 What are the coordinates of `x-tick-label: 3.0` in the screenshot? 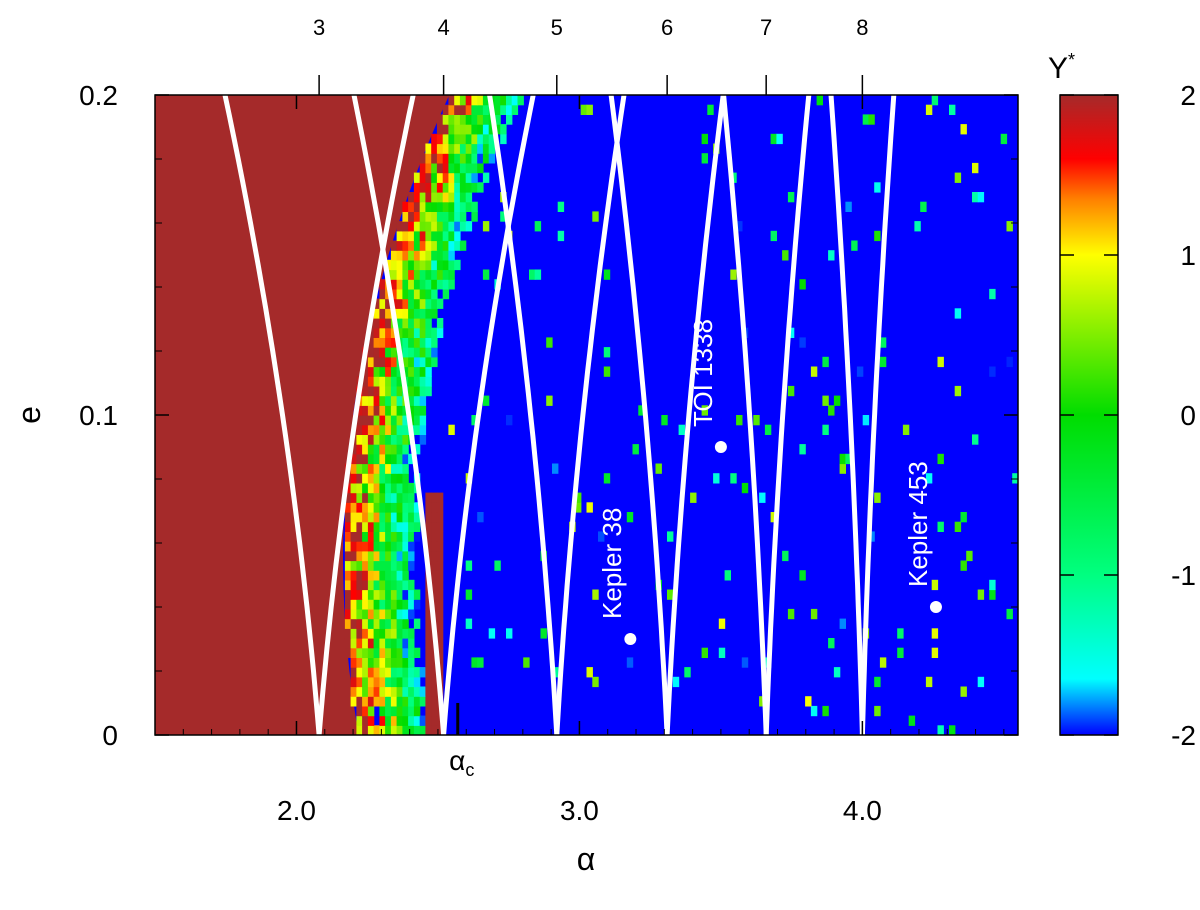 It's located at (579, 810).